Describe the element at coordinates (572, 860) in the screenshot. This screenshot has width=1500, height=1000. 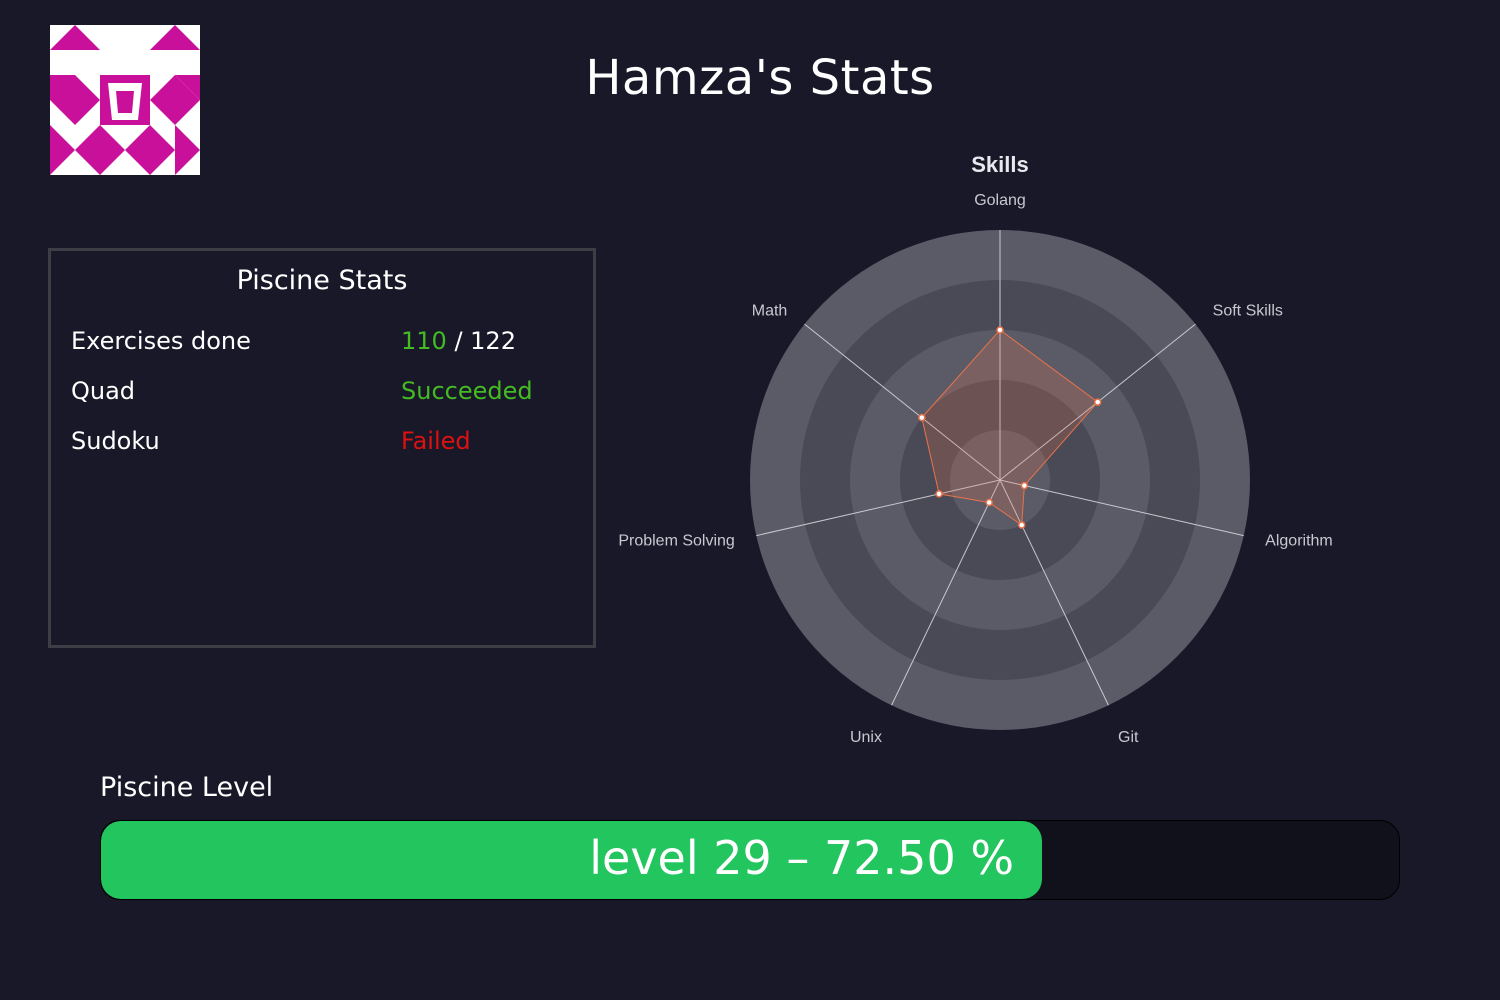
I see `level-progress-fill: level 29 – 72.50 %` at that location.